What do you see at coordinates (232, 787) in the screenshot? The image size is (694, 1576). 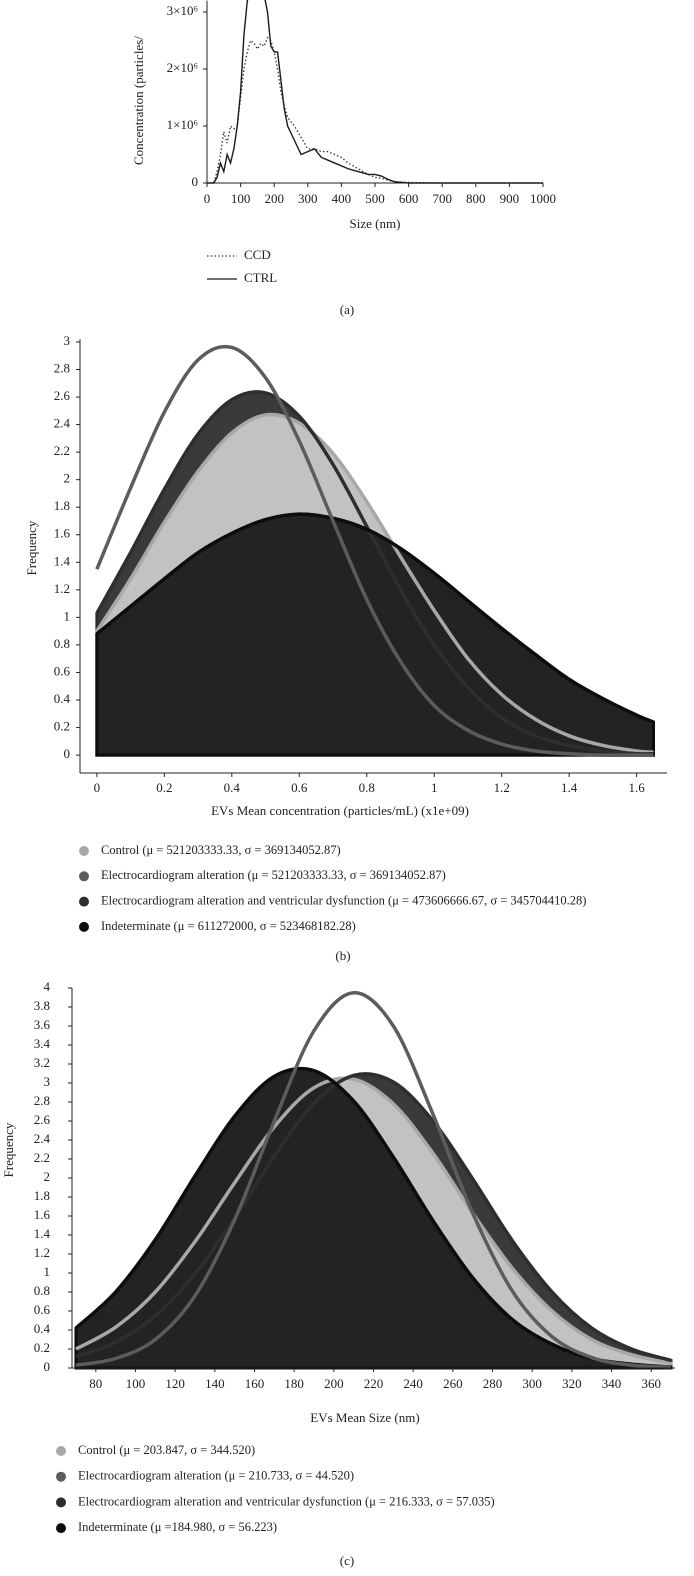 I see `x-tick-label: 0.4` at bounding box center [232, 787].